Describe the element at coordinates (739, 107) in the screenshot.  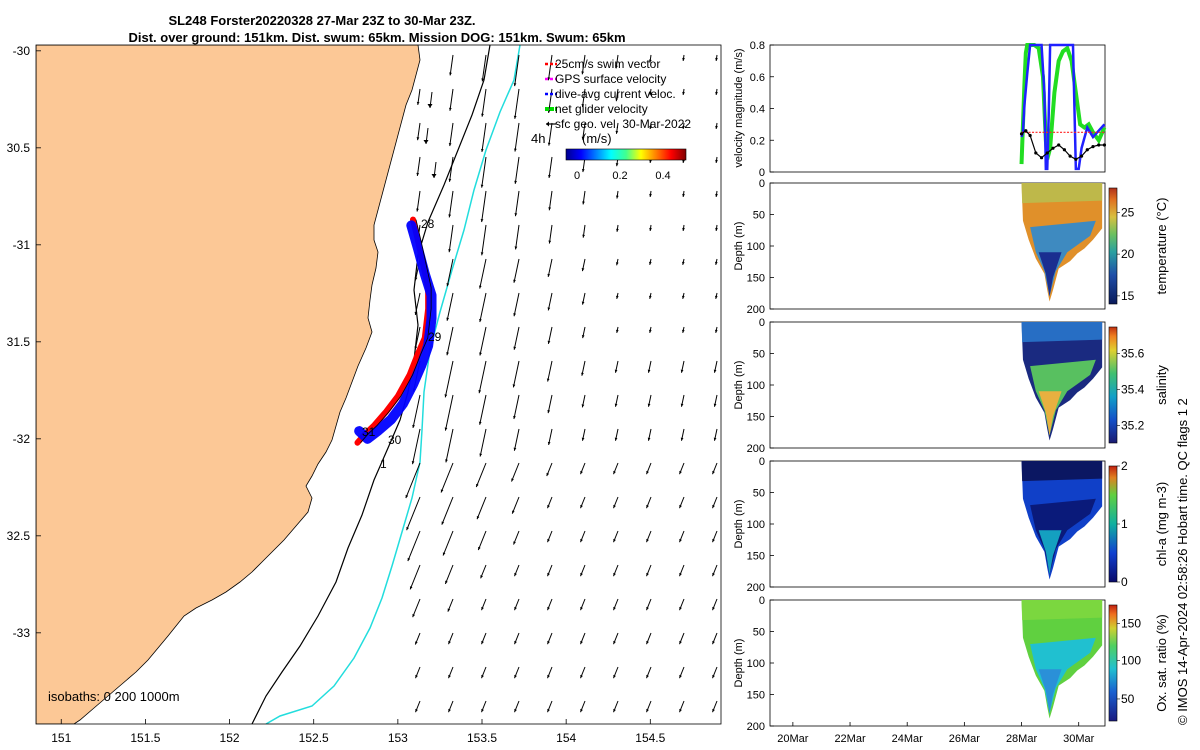
I see `velocity-ylabel: velocity magnitude (m/s)` at that location.